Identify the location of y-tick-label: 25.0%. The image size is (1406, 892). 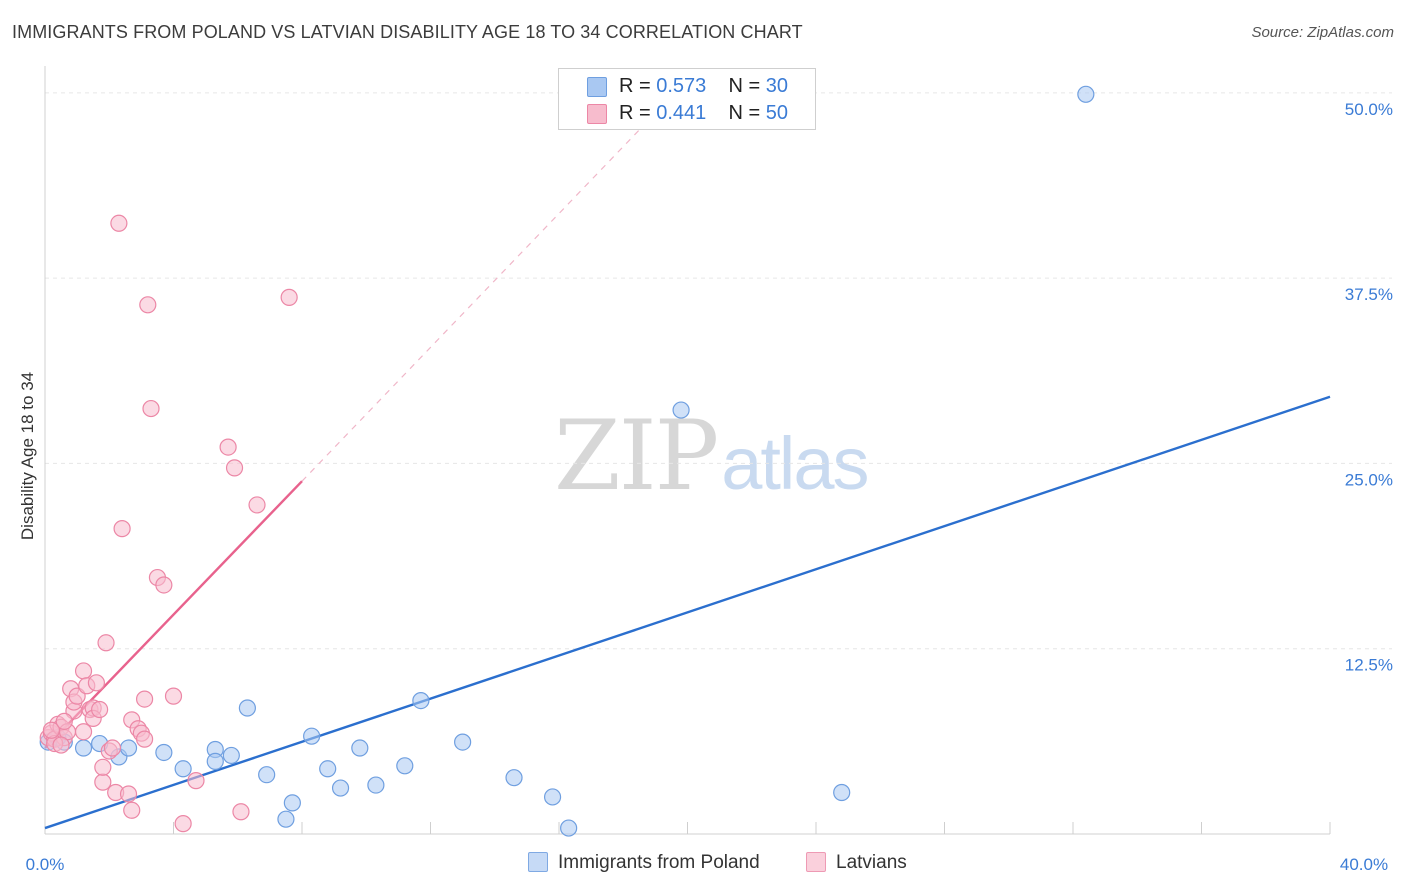
(1369, 479).